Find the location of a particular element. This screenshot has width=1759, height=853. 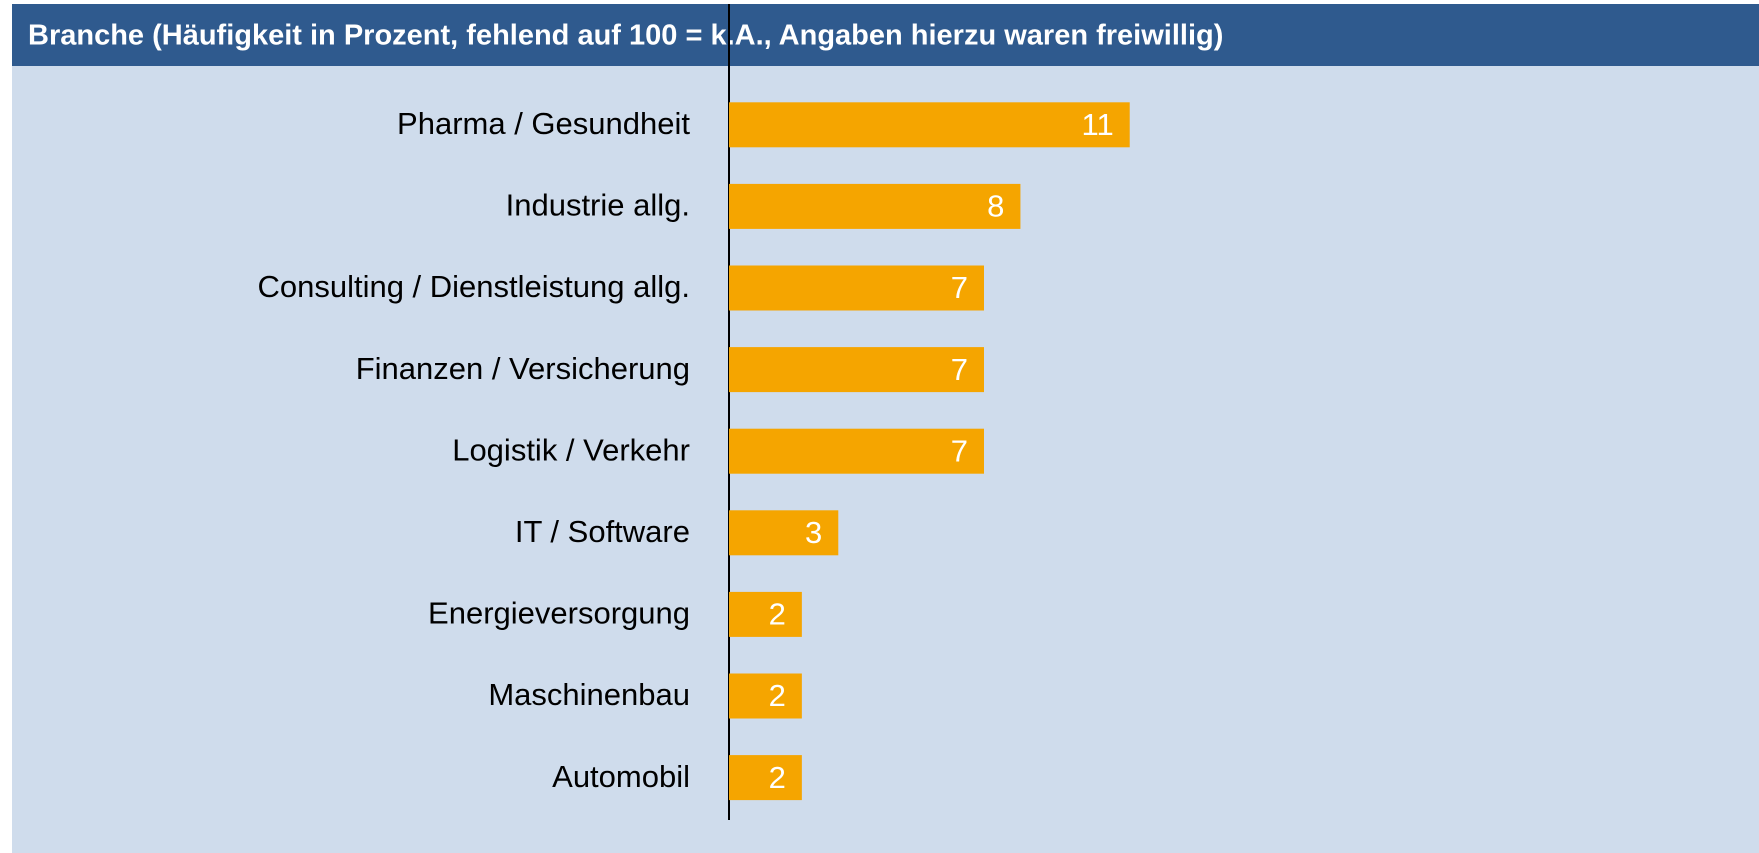

title-band is located at coordinates (885, 35).